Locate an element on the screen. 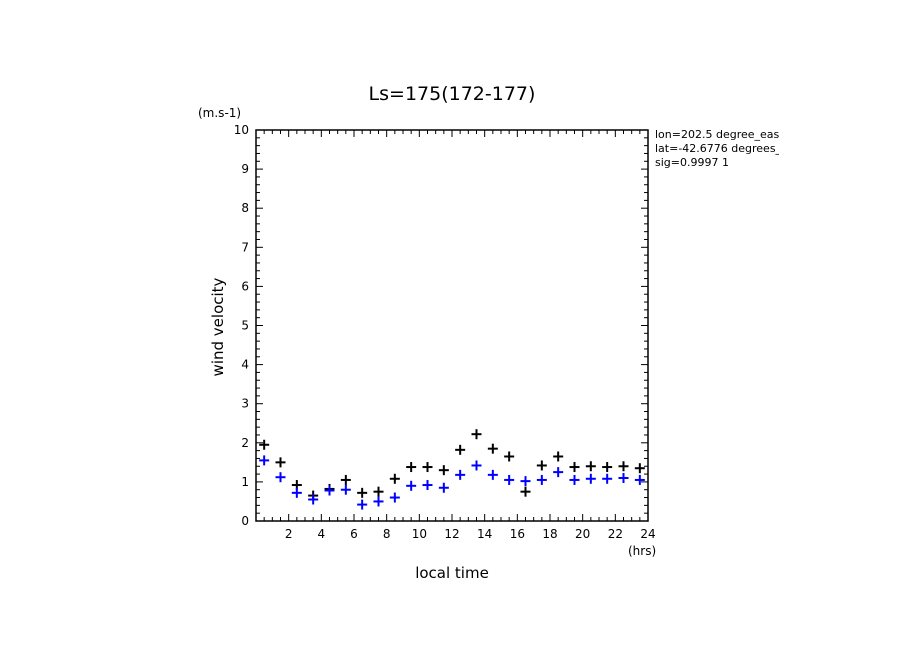  x-tick-label: 8 is located at coordinates (387, 534).